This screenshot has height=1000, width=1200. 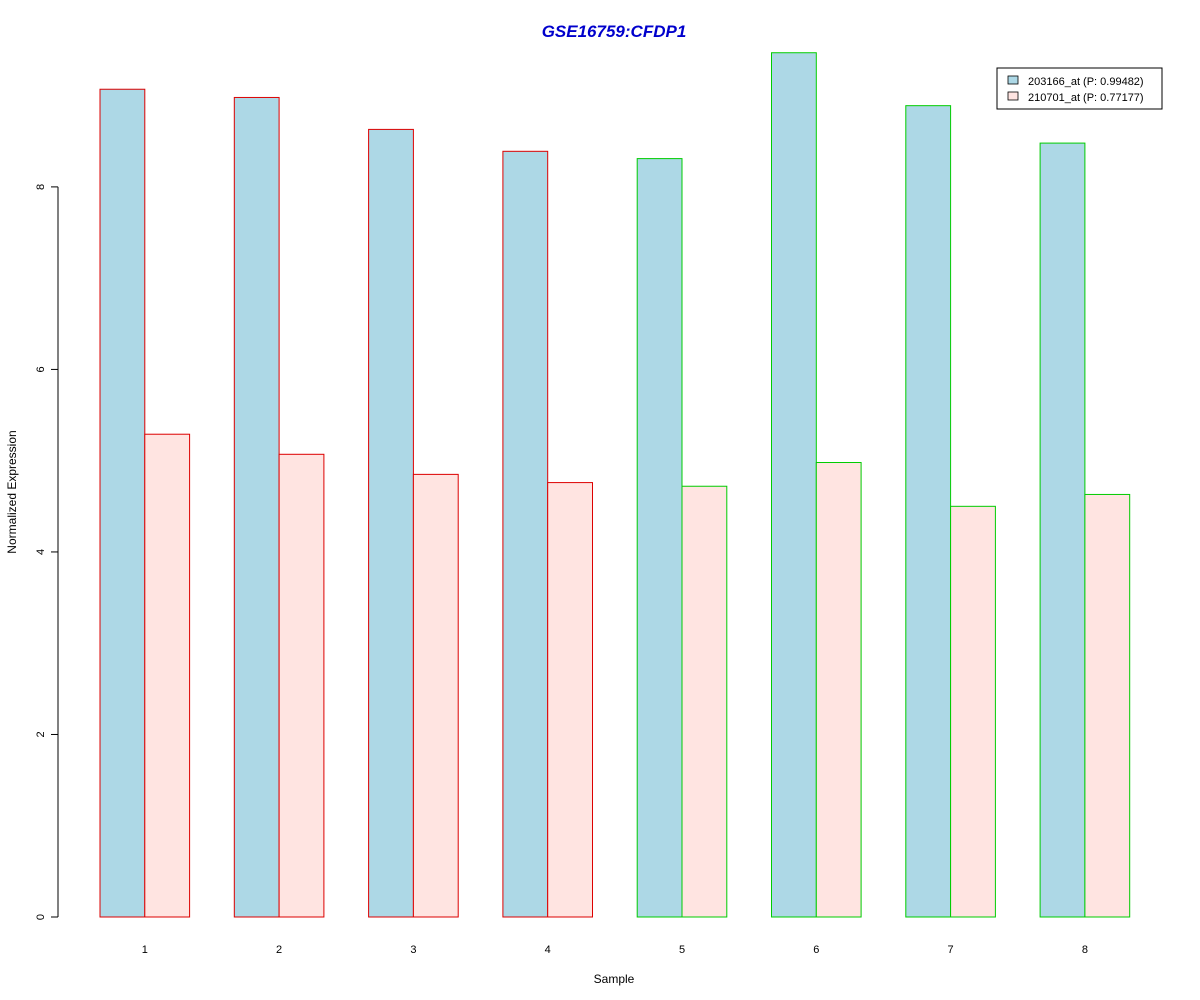 What do you see at coordinates (1085, 950) in the screenshot?
I see `x-tick-label: 8` at bounding box center [1085, 950].